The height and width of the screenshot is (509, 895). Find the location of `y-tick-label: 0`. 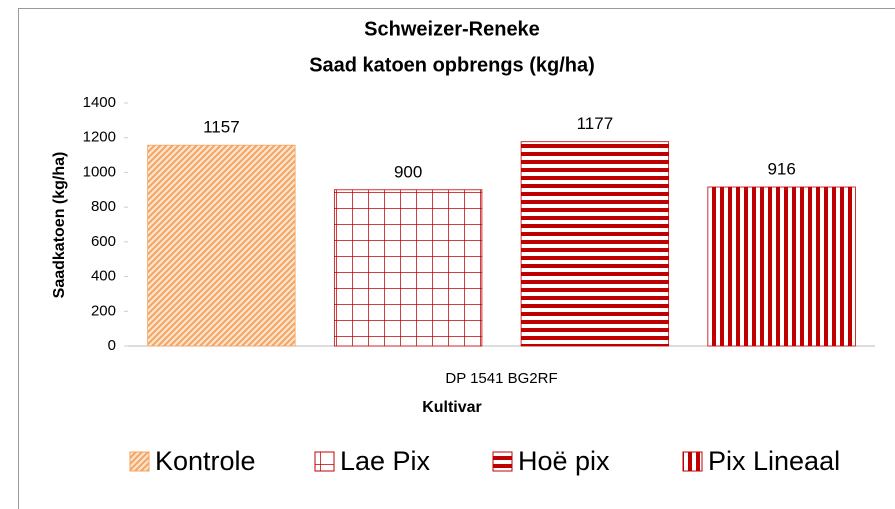

y-tick-label: 0 is located at coordinates (112, 345).